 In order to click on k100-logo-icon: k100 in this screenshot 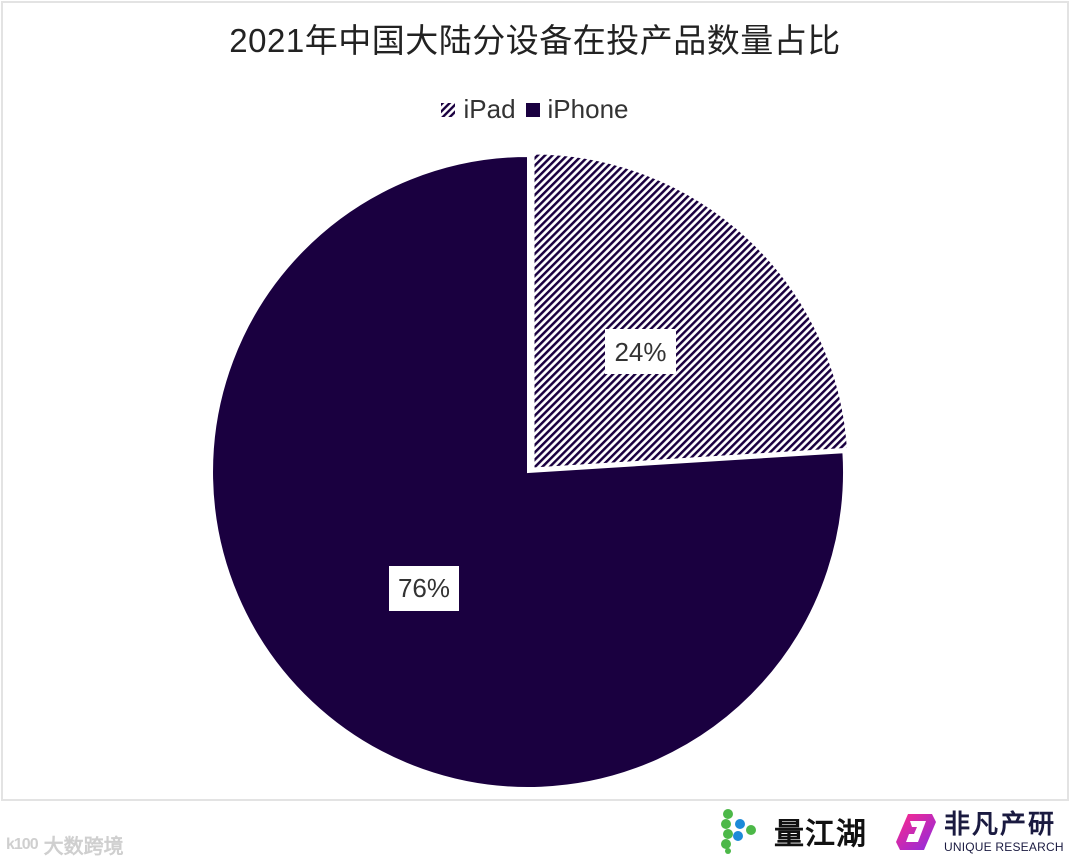, I will do `click(22, 844)`.